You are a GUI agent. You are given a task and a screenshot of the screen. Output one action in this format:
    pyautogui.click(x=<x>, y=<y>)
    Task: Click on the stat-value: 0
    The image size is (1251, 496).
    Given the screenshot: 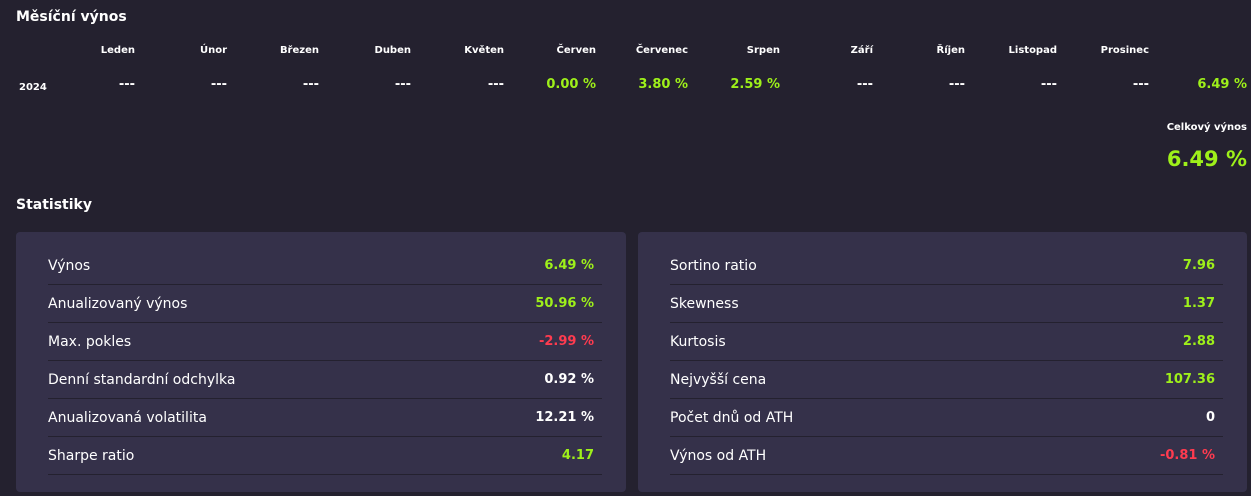 What is the action you would take?
    pyautogui.click(x=1210, y=417)
    